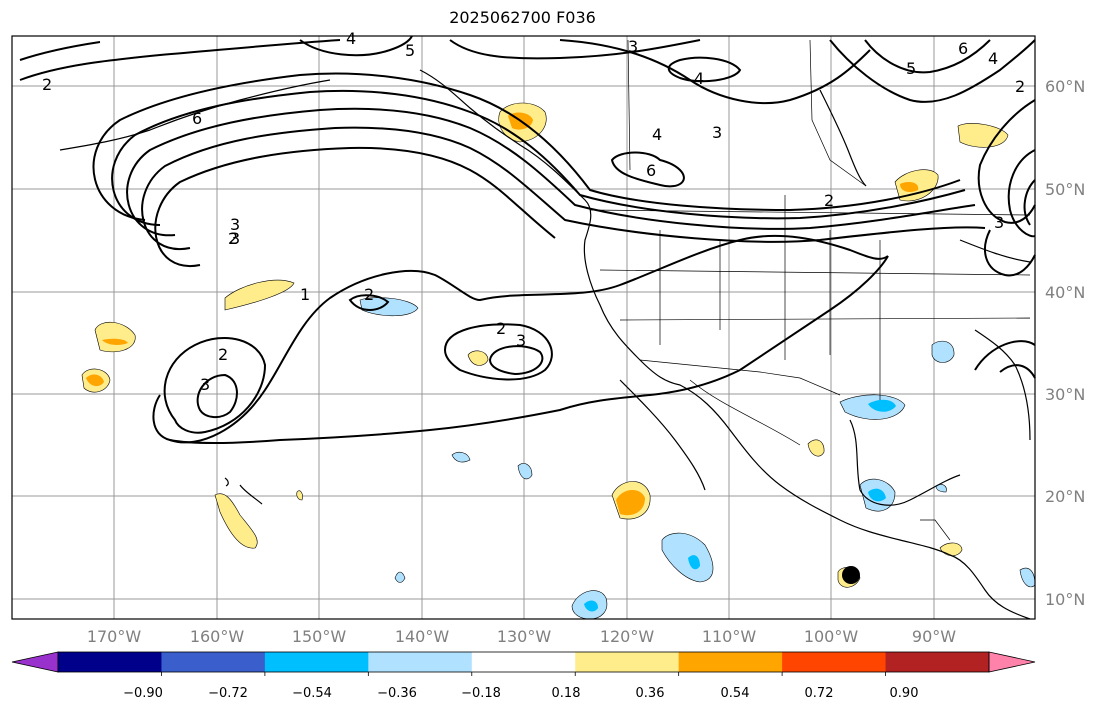 The height and width of the screenshot is (712, 1105). Describe the element at coordinates (1065, 86) in the screenshot. I see `lat-label: 60°N` at that location.